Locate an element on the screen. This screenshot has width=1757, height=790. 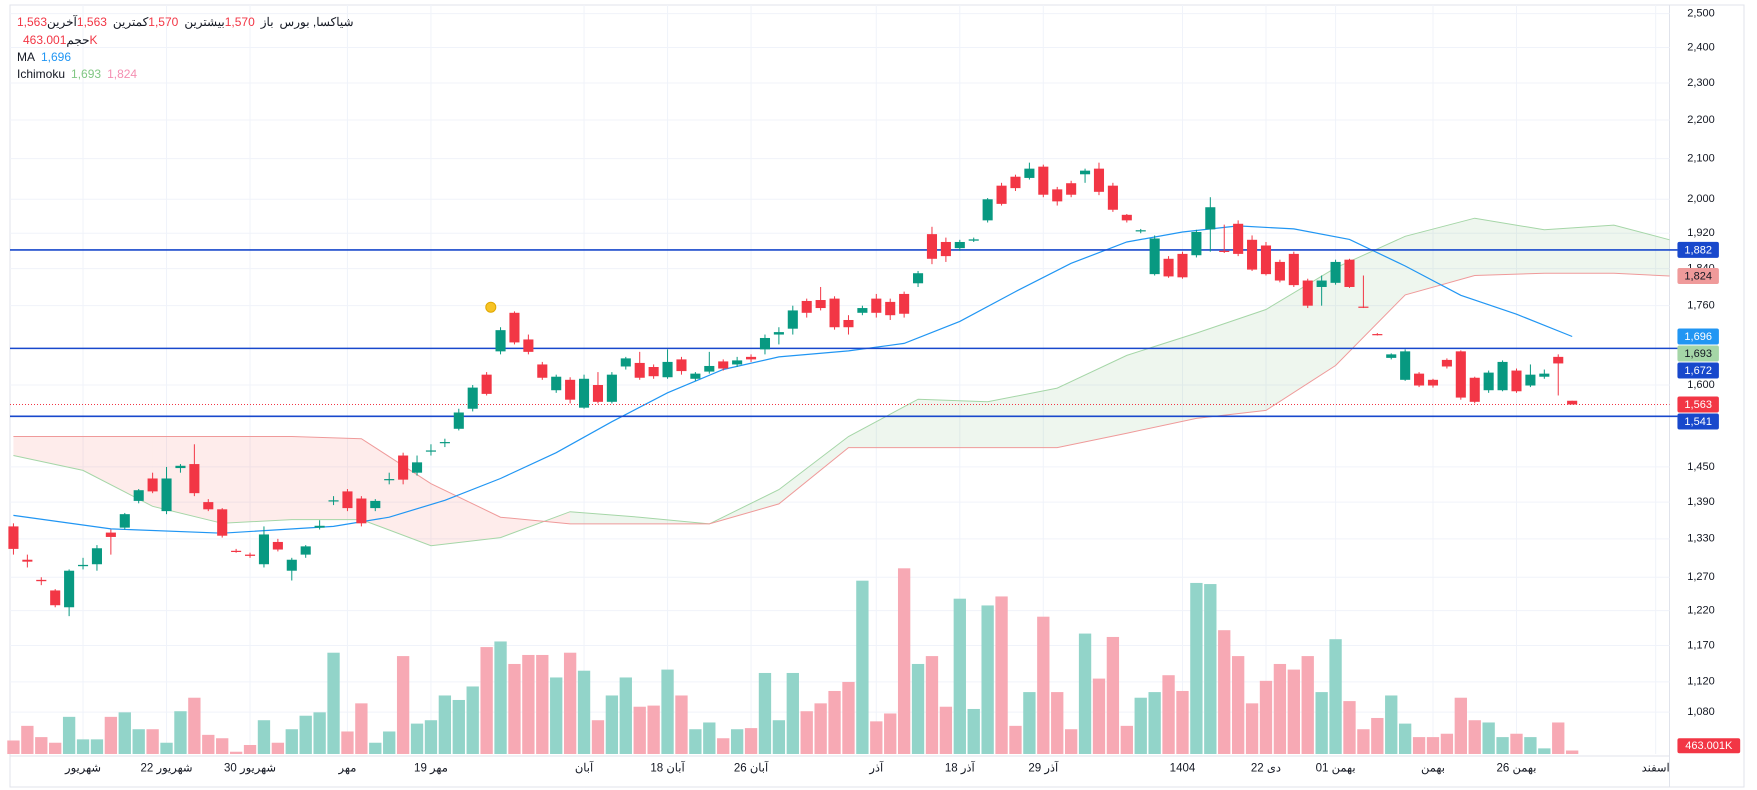
x-tick-label: 30 شهریور is located at coordinates (250, 769).